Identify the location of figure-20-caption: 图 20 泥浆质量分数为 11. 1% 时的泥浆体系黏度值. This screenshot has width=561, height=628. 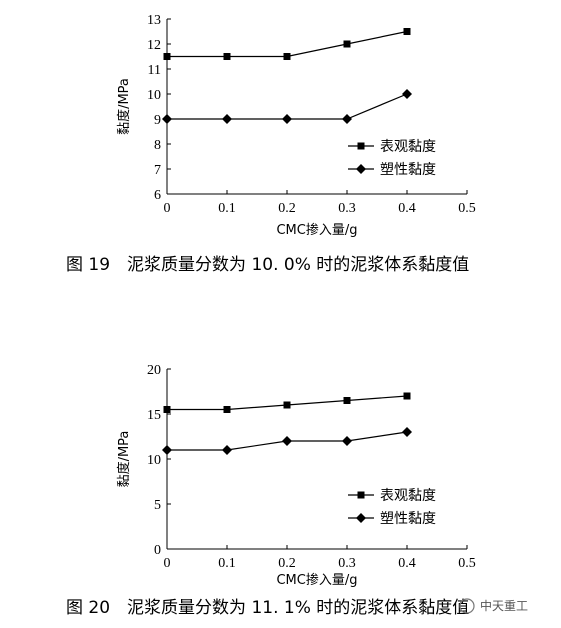
(267, 608).